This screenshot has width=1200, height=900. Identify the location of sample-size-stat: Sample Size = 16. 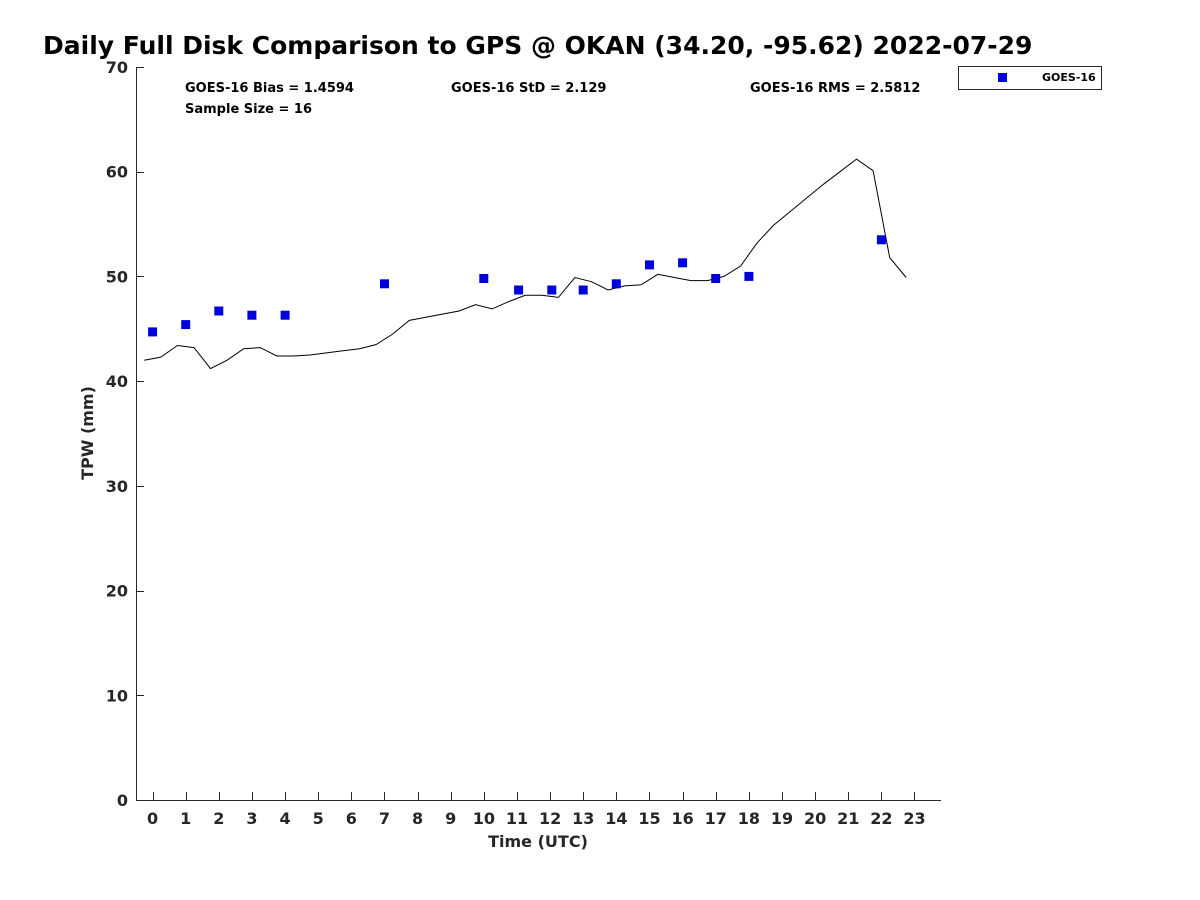
(248, 109).